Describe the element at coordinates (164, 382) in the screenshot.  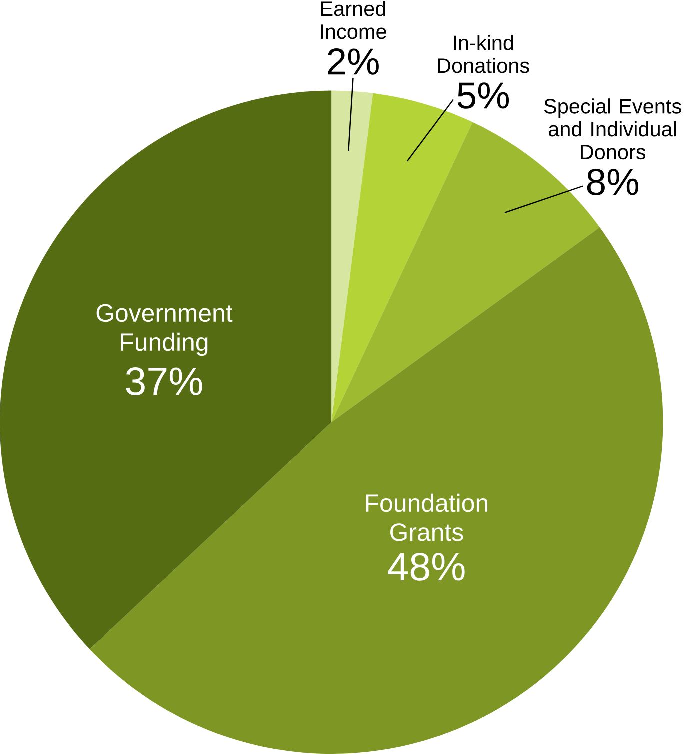
I see `data-label: 37%` at that location.